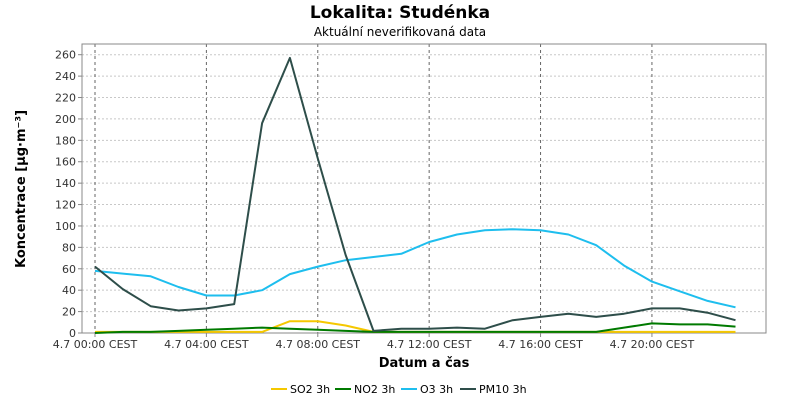 The height and width of the screenshot is (400, 800). What do you see at coordinates (65, 98) in the screenshot?
I see `y-tick-label: 220` at bounding box center [65, 98].